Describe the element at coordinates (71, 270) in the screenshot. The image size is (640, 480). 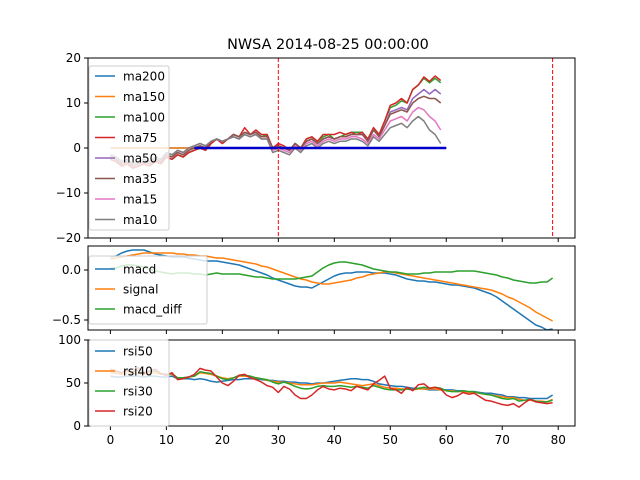
I see `y-tick-label: 0.0` at that location.